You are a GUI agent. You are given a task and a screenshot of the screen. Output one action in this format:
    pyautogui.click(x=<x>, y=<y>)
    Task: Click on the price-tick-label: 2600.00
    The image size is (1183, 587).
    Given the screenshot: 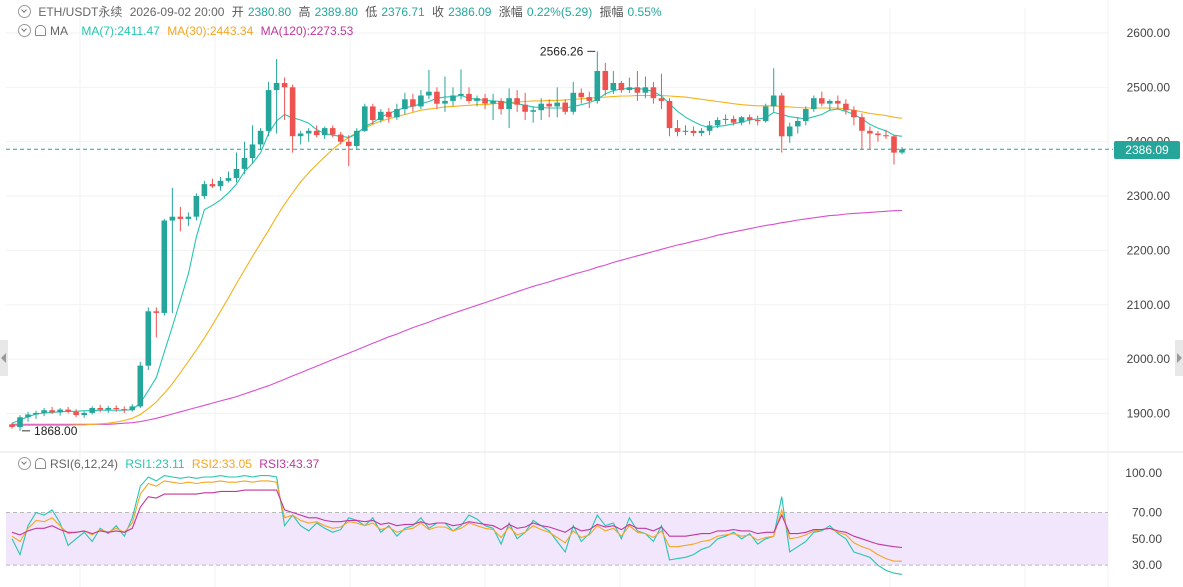 What is the action you would take?
    pyautogui.click(x=1149, y=33)
    